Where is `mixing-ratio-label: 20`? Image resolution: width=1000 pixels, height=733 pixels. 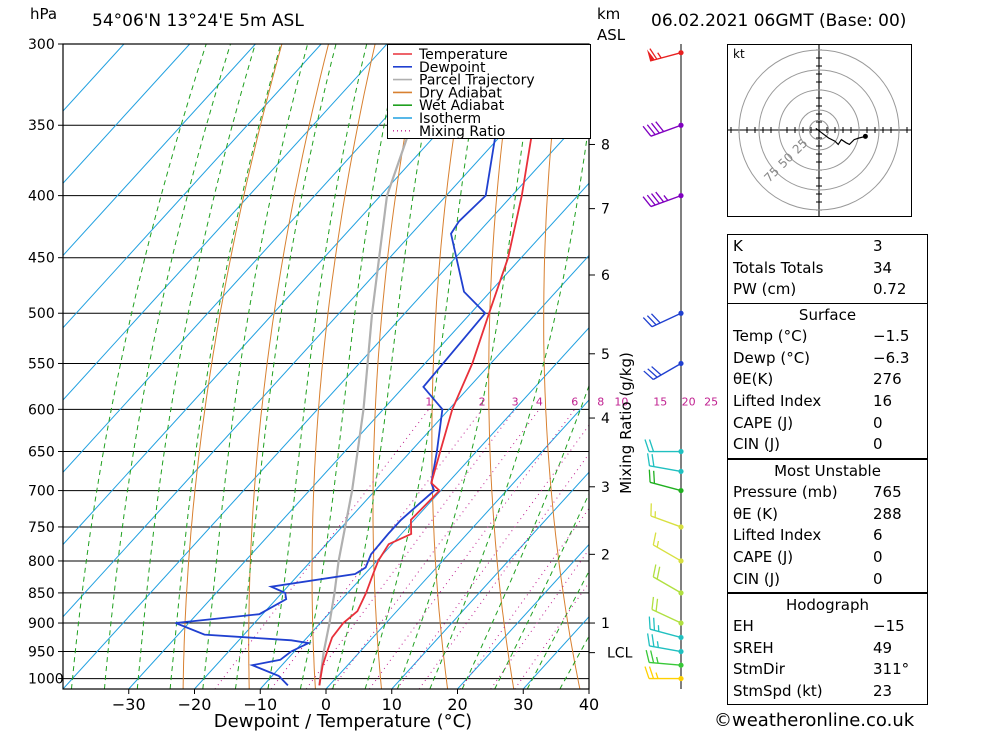 mixing-ratio-label: 20 is located at coordinates (689, 401).